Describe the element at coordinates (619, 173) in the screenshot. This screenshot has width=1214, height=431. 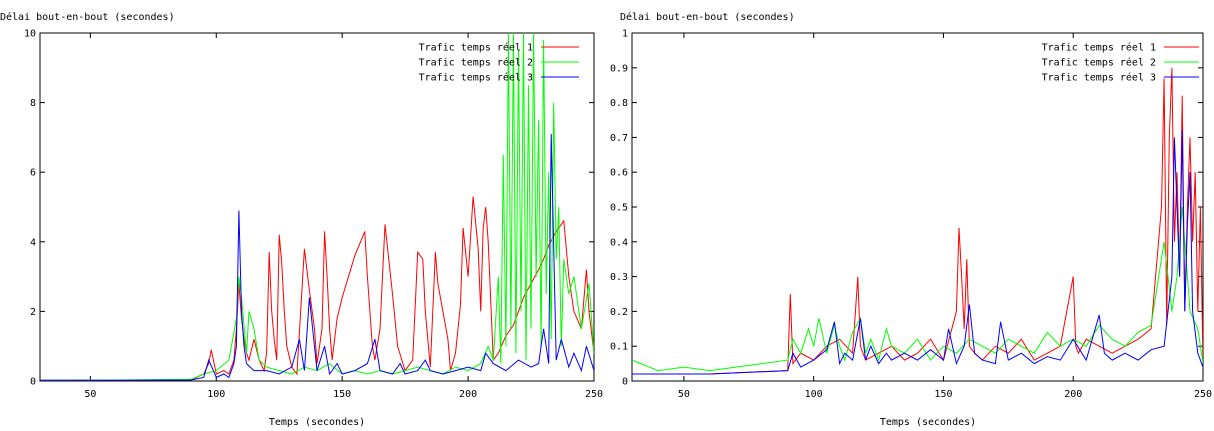
I see `y-tick-label: 0.6` at that location.